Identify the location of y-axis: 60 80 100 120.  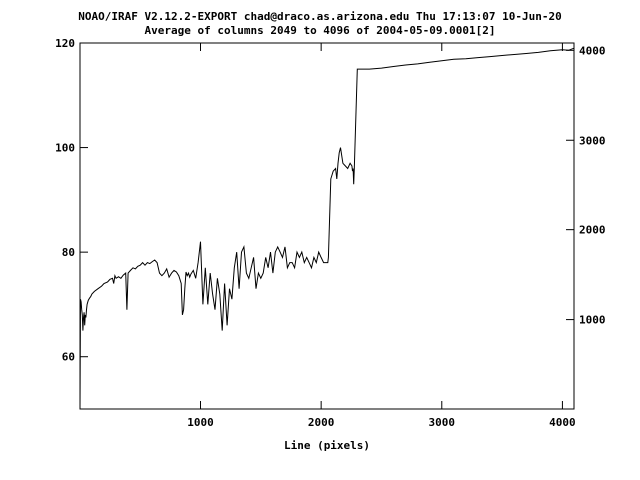
(71, 200).